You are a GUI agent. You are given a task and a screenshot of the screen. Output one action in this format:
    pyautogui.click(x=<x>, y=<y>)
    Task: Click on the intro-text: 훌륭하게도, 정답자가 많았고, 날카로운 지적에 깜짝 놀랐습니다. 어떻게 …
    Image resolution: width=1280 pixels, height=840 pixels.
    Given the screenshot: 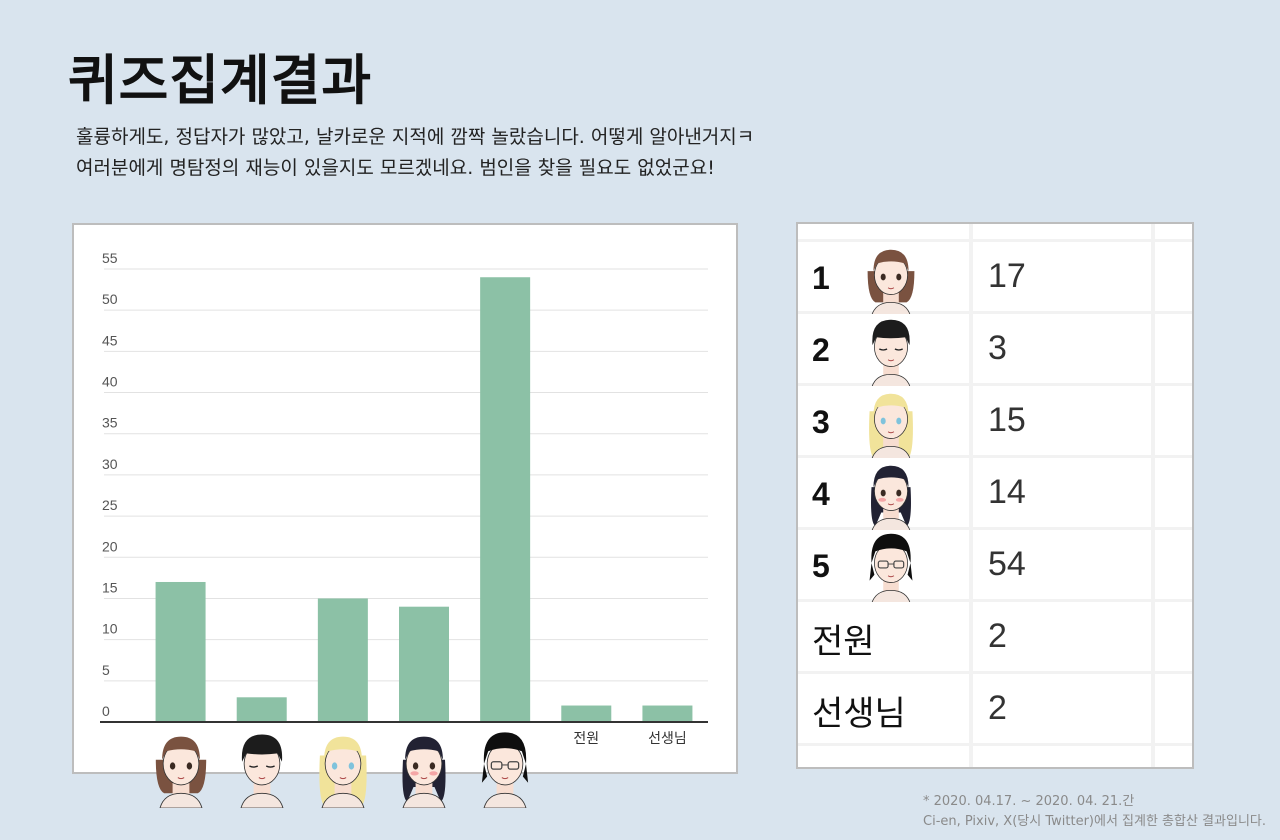 What is the action you would take?
    pyautogui.click(x=415, y=153)
    